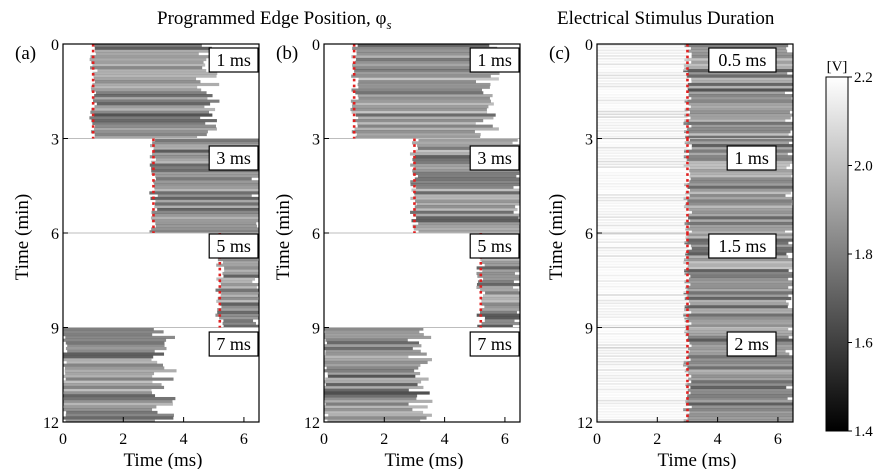 The width and height of the screenshot is (873, 469). I want to click on y-tick-label: 3, so click(316, 140).